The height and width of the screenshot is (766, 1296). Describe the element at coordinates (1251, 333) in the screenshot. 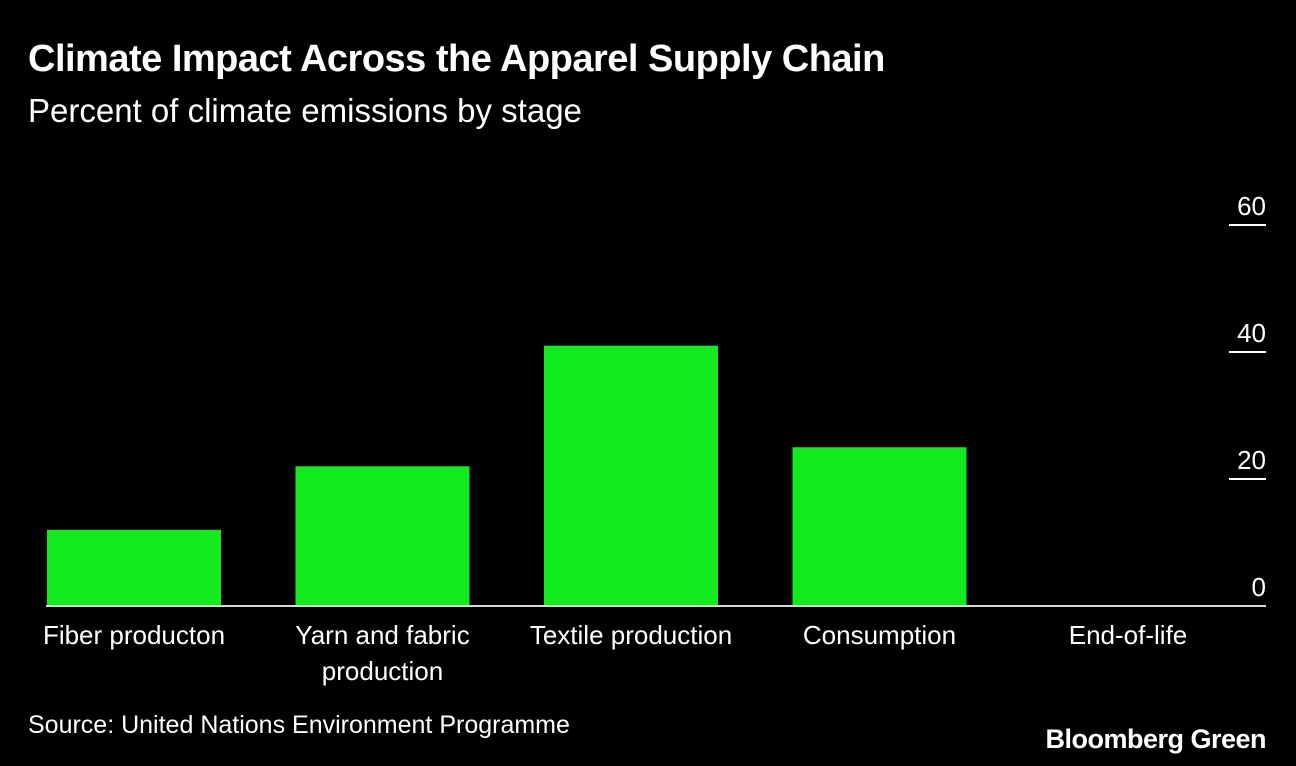

I see `y-tick-label-2: 40` at that location.